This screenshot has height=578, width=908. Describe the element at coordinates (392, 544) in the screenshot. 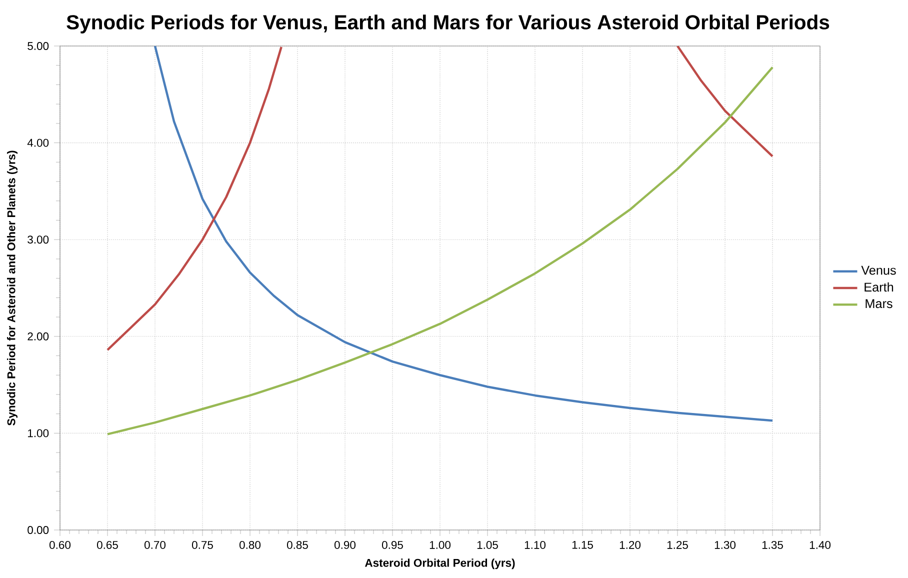

I see `x-tick-label: 0.95` at that location.